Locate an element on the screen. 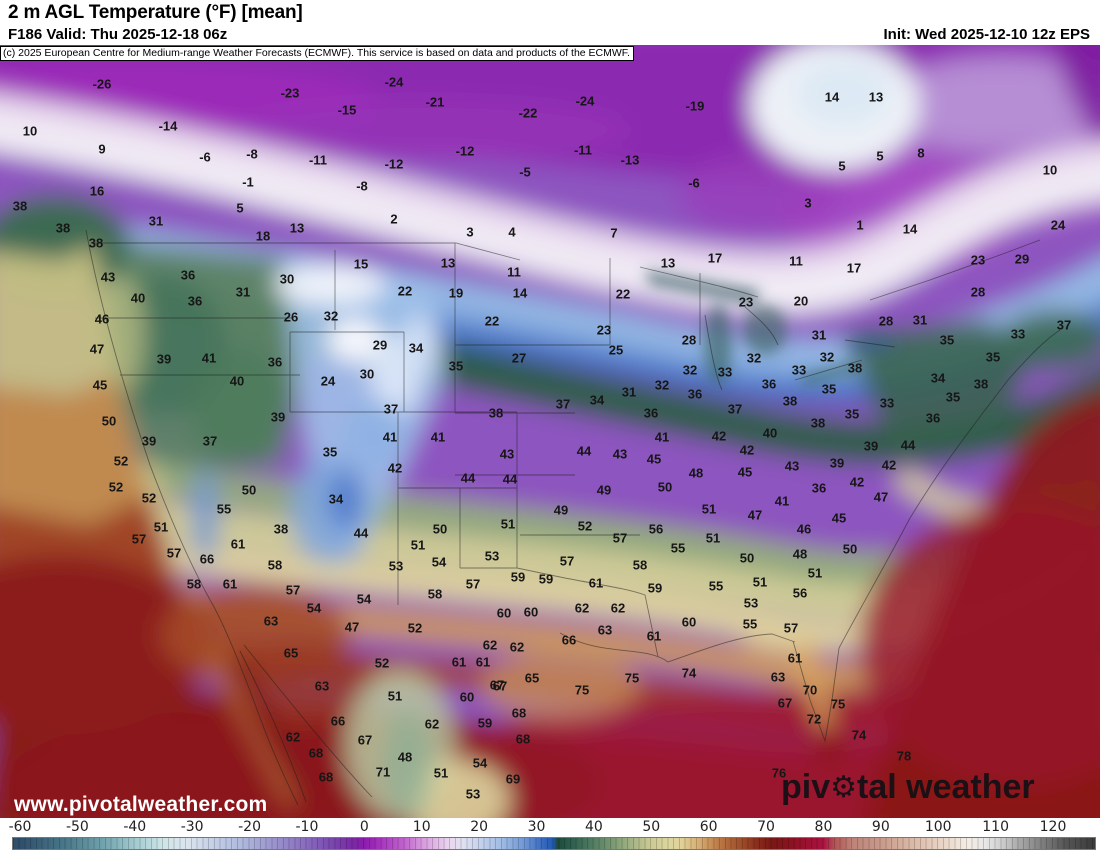  colorbar-tick: 110 is located at coordinates (995, 827).